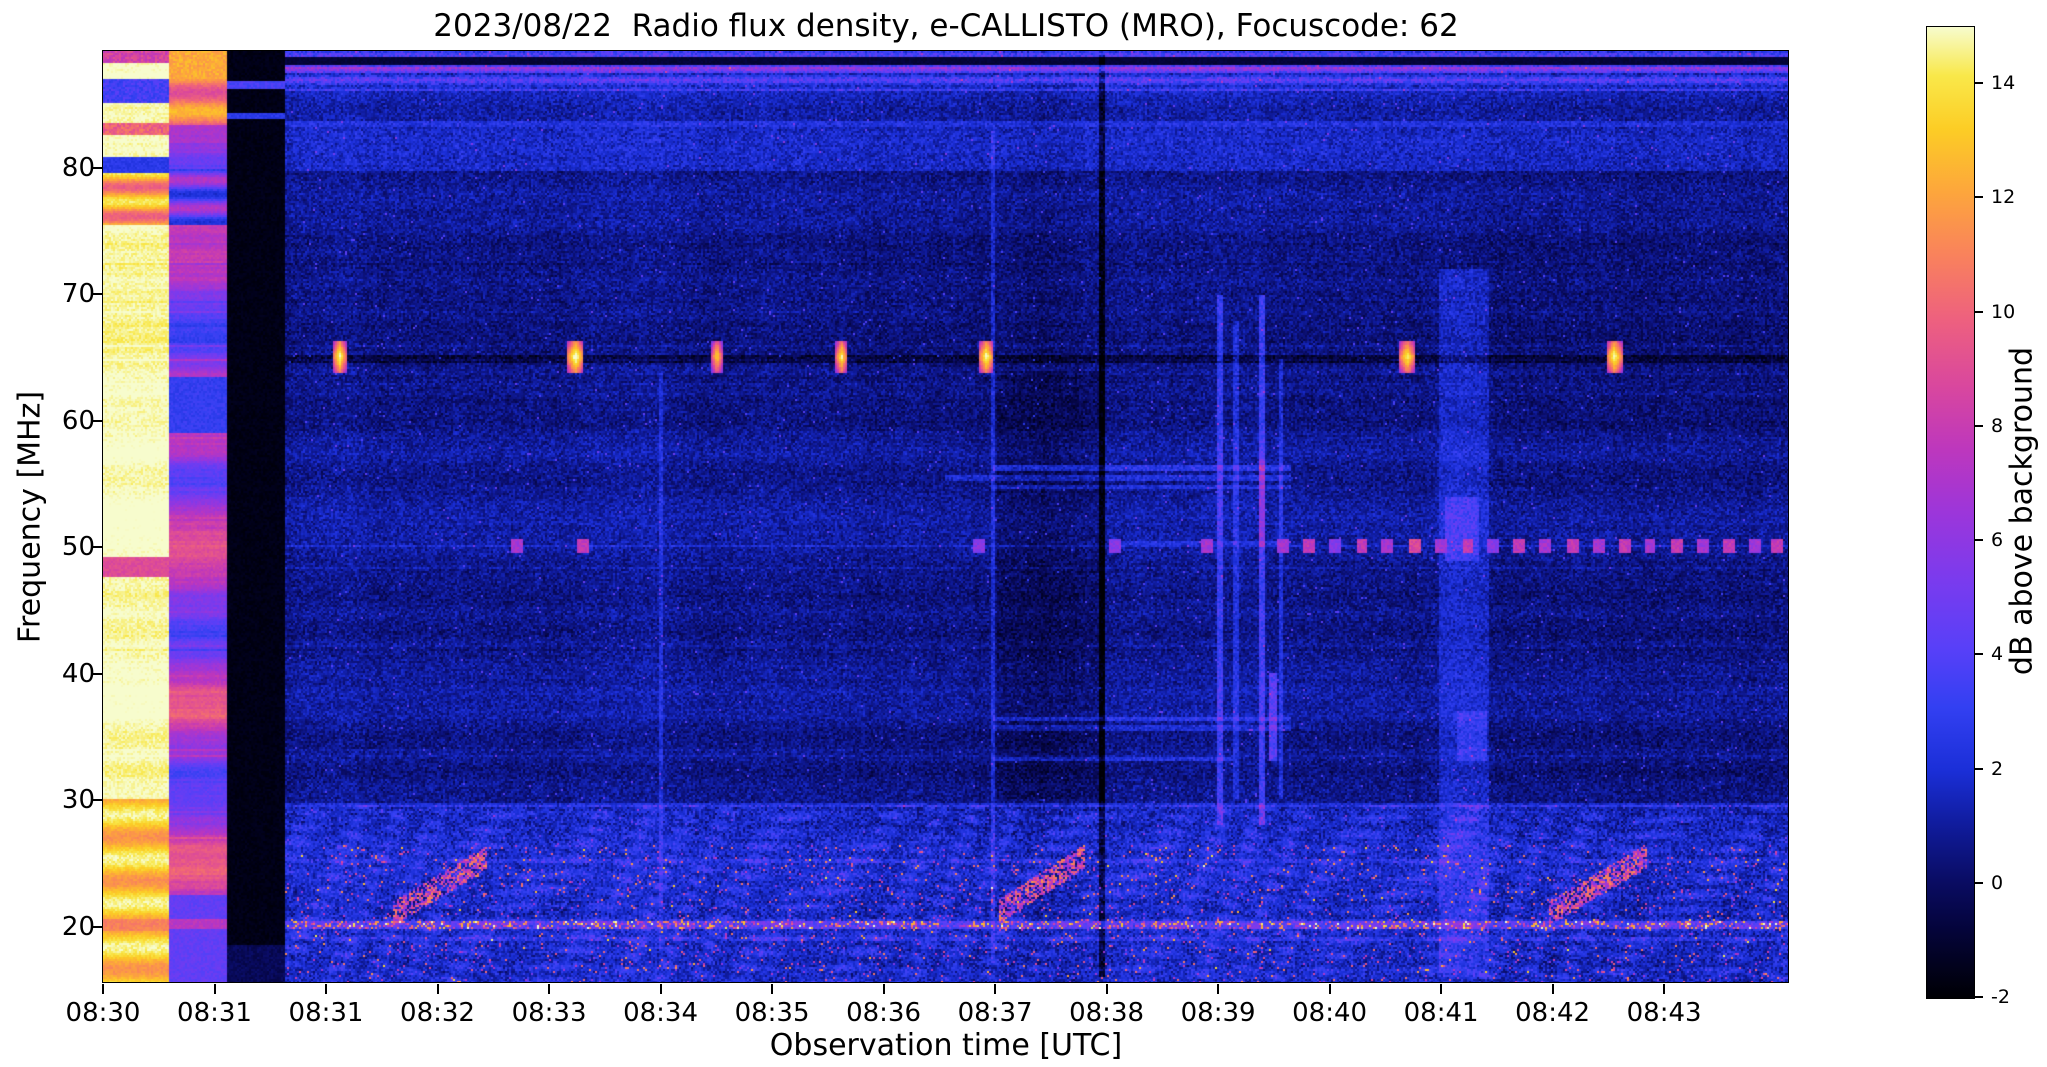 This screenshot has height=1067, width=2047. What do you see at coordinates (995, 1013) in the screenshot?
I see `x-tick-label: 08:37` at bounding box center [995, 1013].